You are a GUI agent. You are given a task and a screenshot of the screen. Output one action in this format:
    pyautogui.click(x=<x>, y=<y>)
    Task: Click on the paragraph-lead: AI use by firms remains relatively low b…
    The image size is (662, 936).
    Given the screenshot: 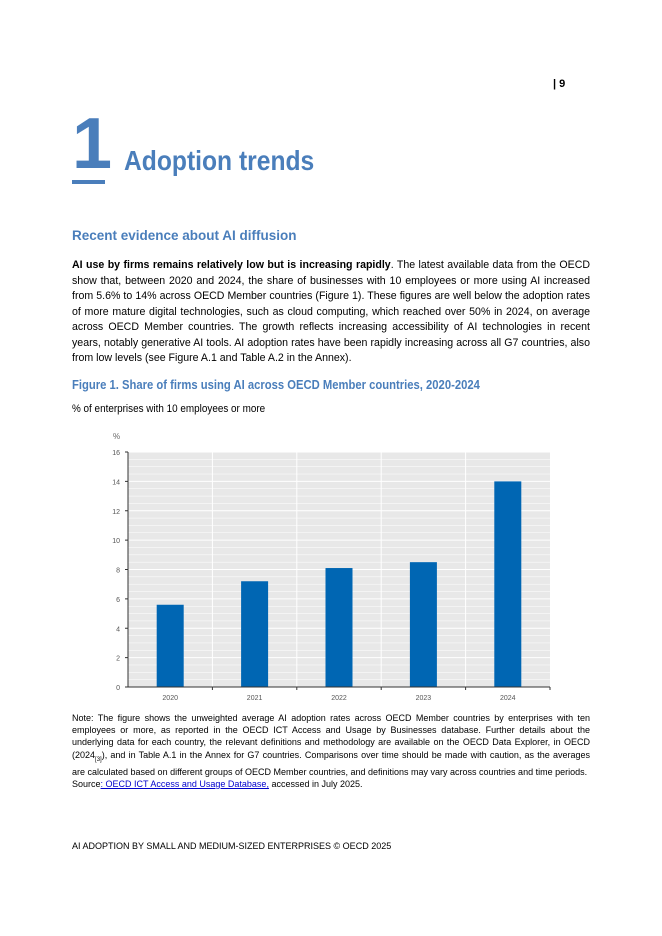 What is the action you would take?
    pyautogui.click(x=231, y=265)
    